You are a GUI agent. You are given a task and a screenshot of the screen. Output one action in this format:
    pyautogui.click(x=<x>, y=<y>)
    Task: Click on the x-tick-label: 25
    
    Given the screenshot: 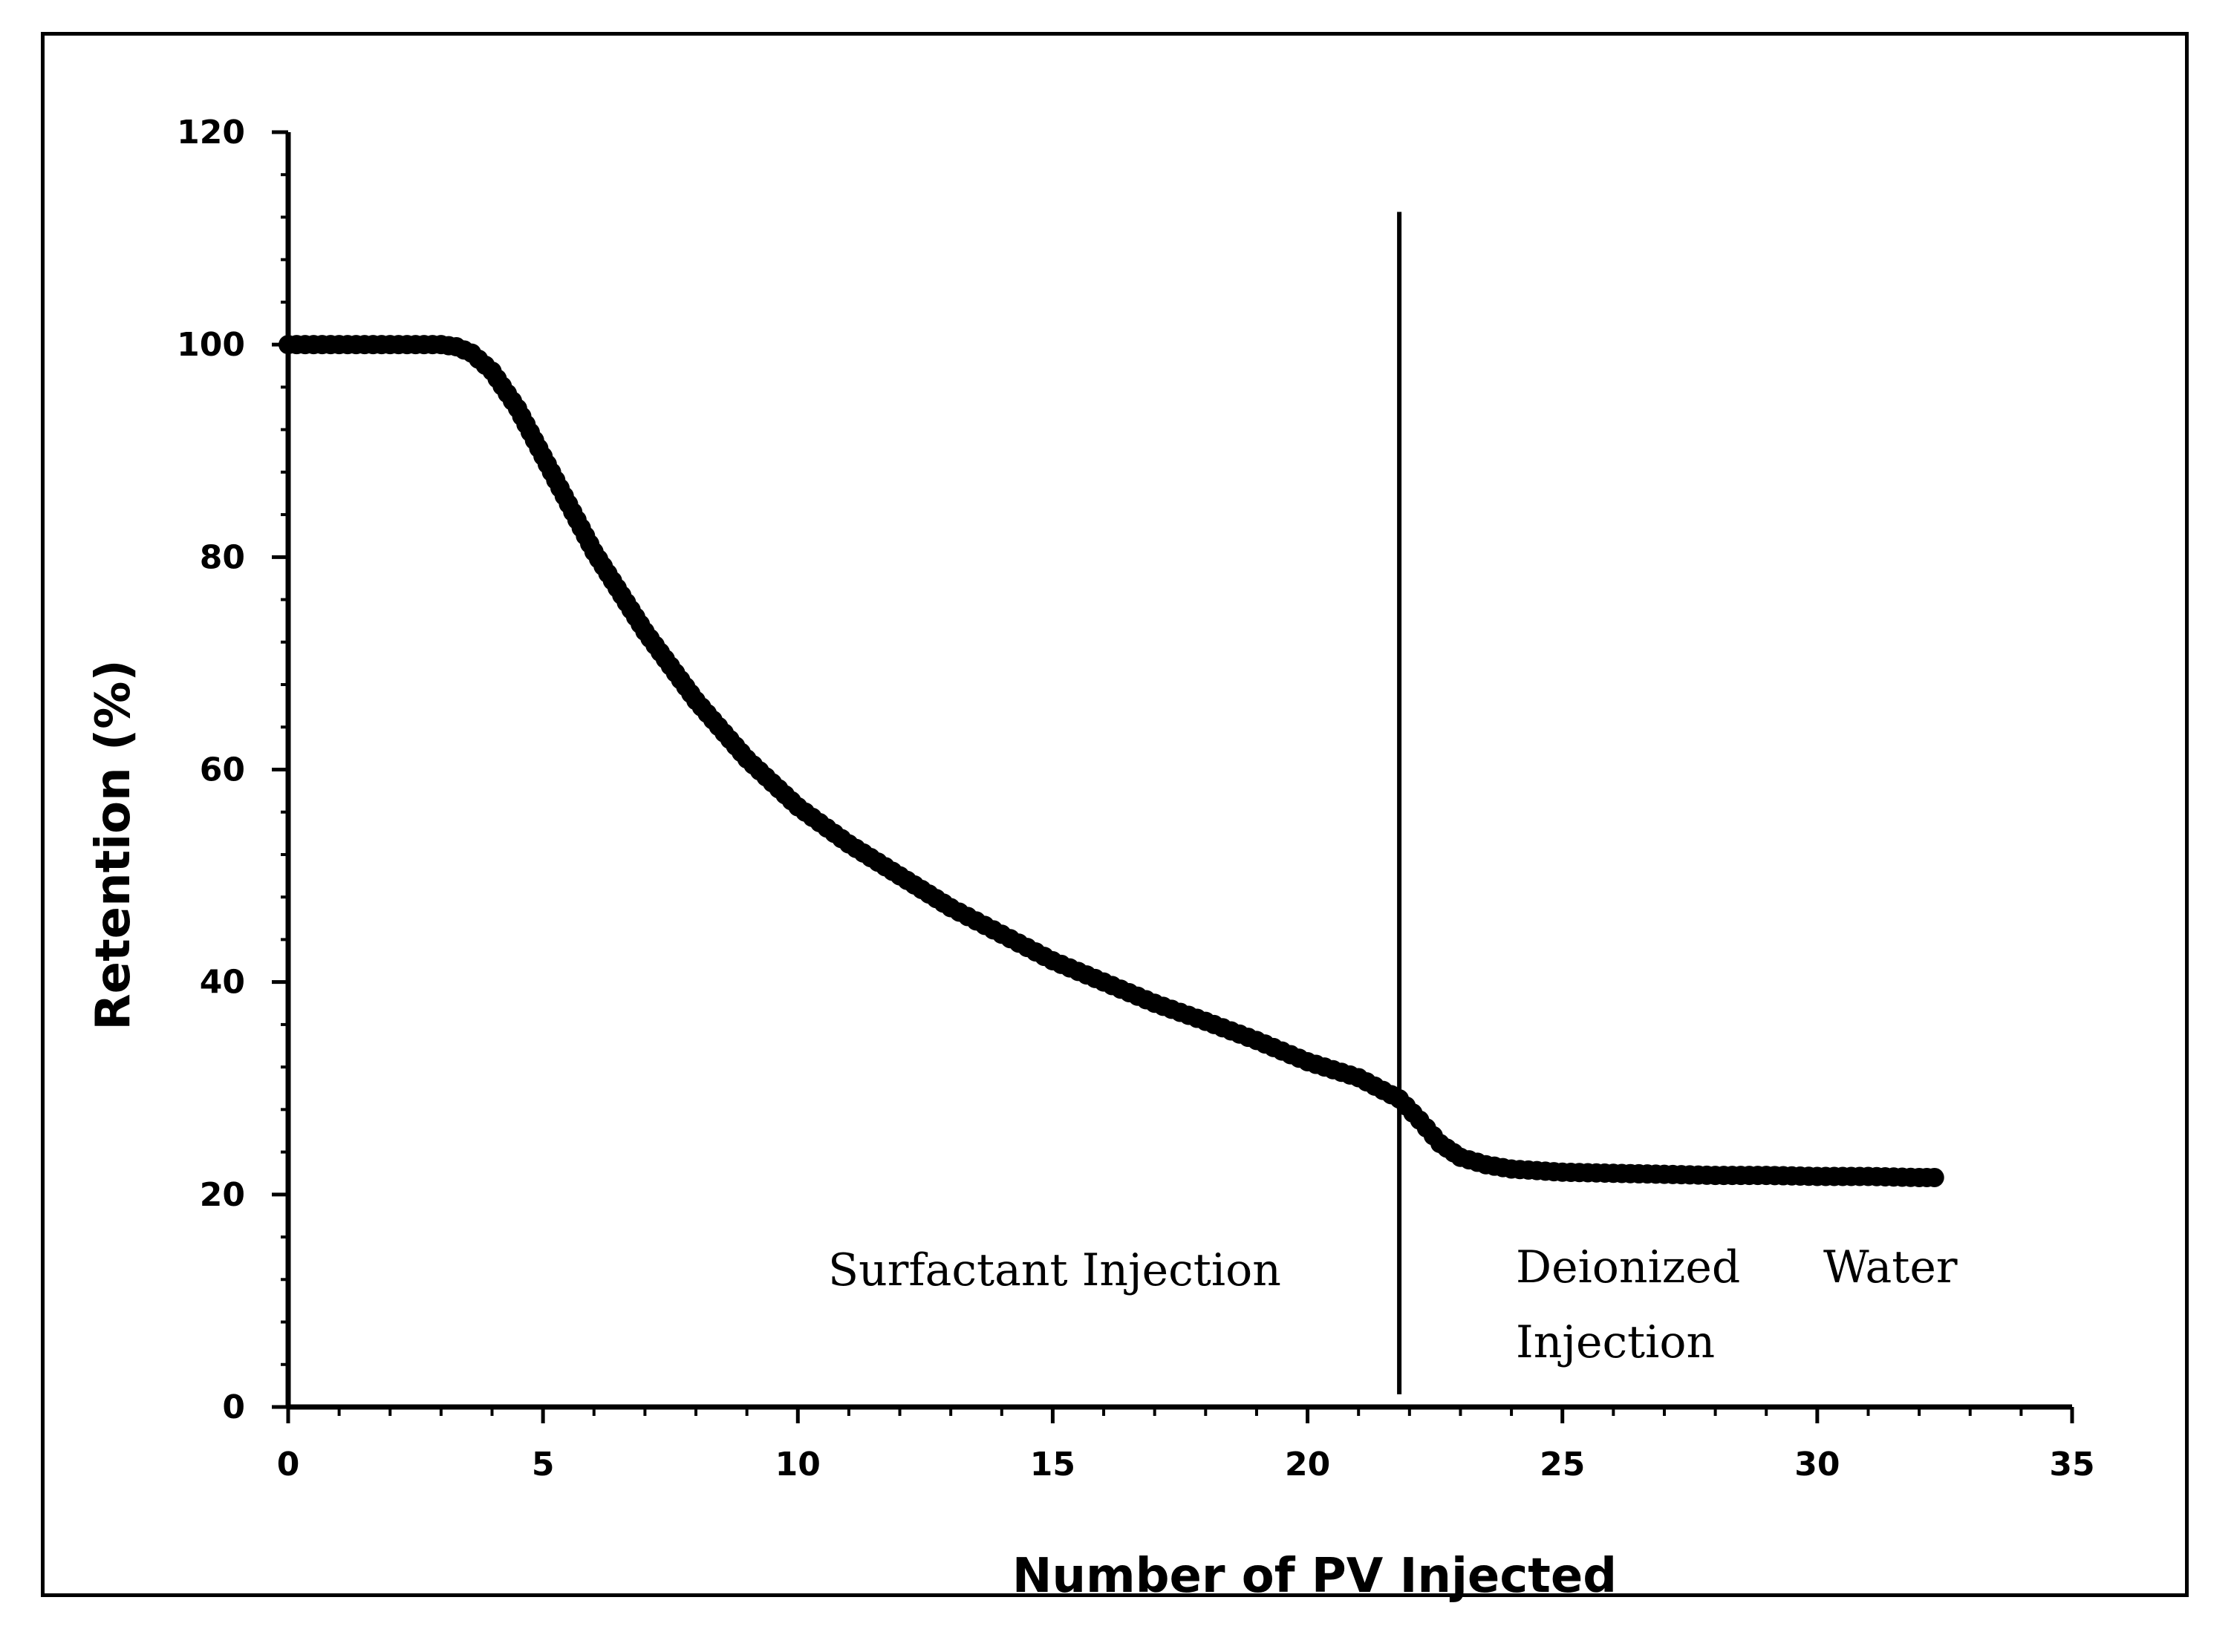 What is the action you would take?
    pyautogui.click(x=1562, y=1464)
    